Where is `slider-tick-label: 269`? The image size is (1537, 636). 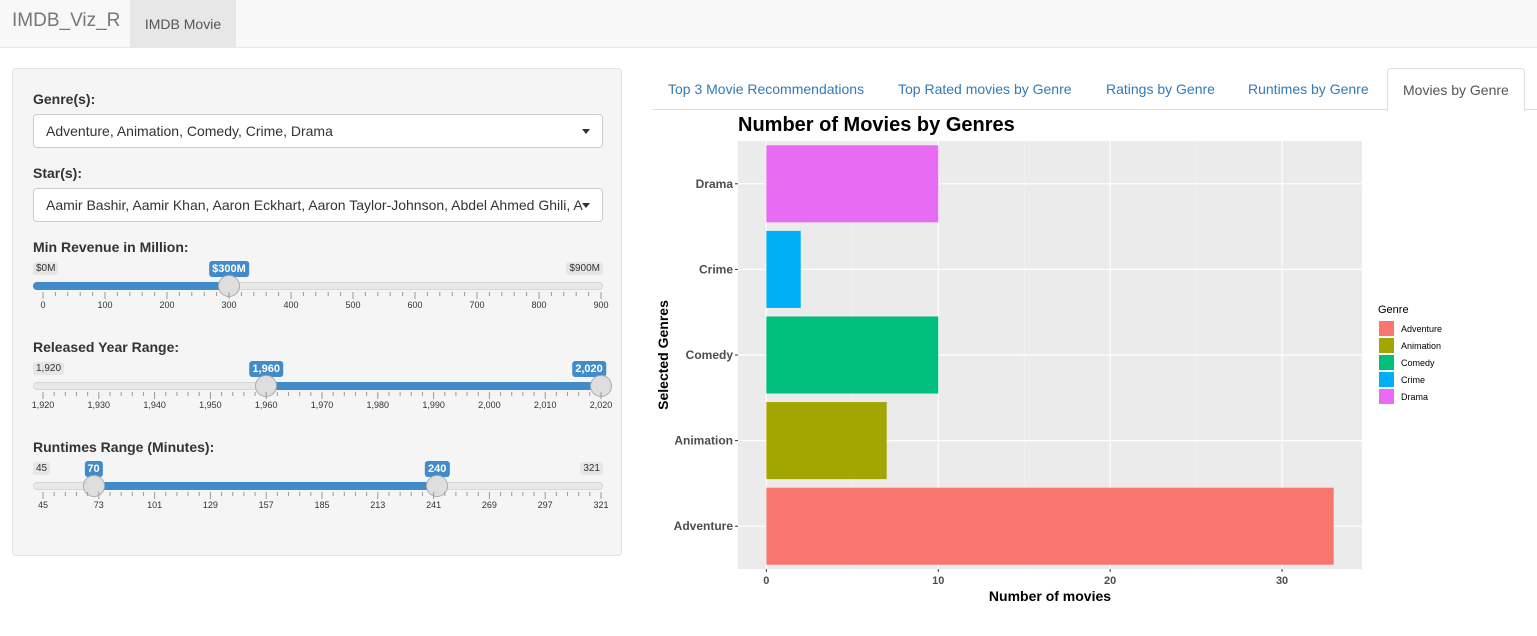 slider-tick-label: 269 is located at coordinates (489, 505).